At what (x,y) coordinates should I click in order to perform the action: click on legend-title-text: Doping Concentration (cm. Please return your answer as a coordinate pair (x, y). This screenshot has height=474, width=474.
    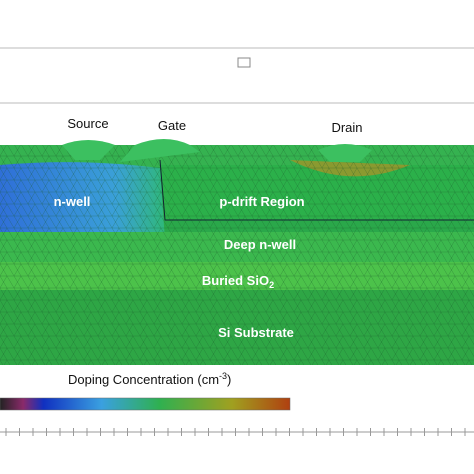
    Looking at the image, I should click on (143, 379).